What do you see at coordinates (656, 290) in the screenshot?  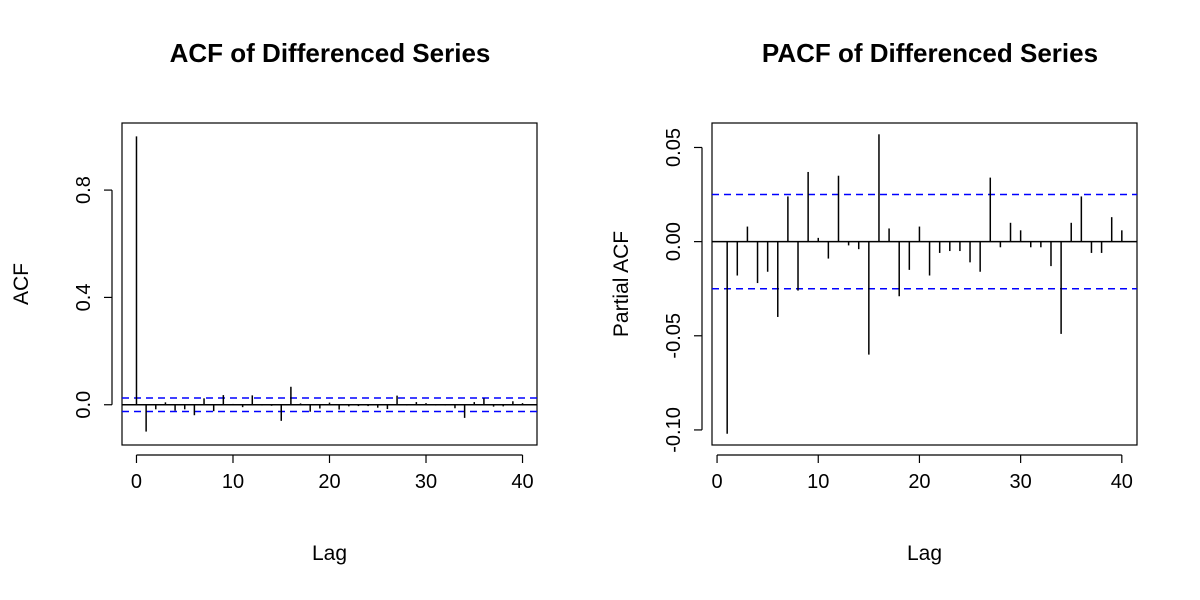 I see `pacf-y-axis: -0.10 -0.05 0.00 0.05 Partial ACF` at bounding box center [656, 290].